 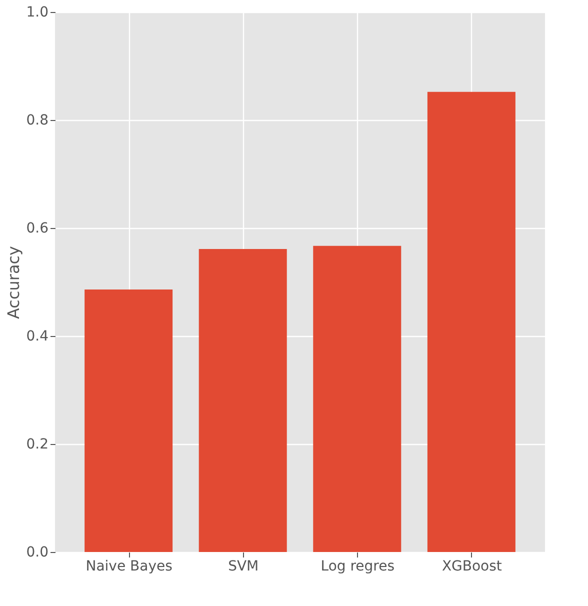 What do you see at coordinates (37, 444) in the screenshot?
I see `y-tick-label: 0.2` at bounding box center [37, 444].